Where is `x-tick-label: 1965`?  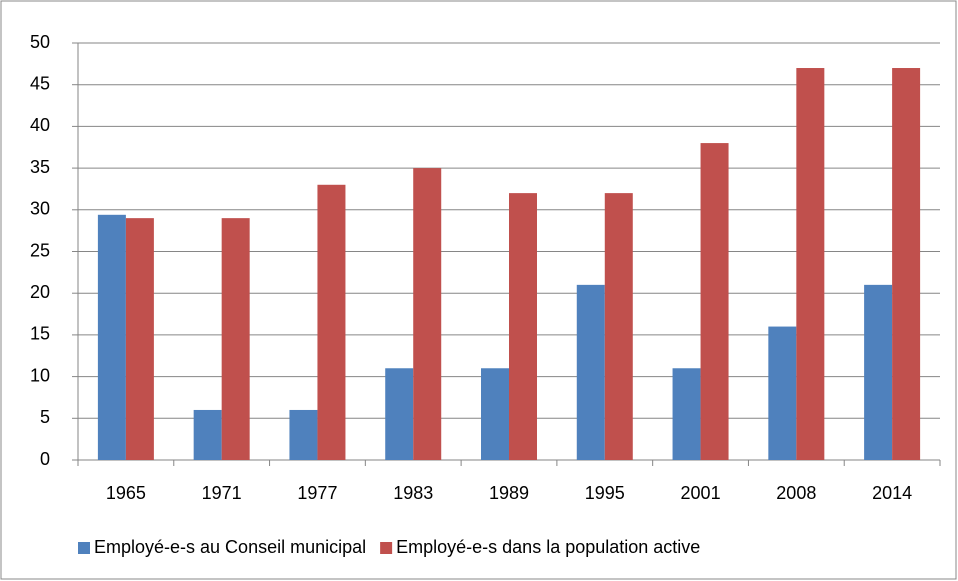
x-tick-label: 1965 is located at coordinates (126, 493).